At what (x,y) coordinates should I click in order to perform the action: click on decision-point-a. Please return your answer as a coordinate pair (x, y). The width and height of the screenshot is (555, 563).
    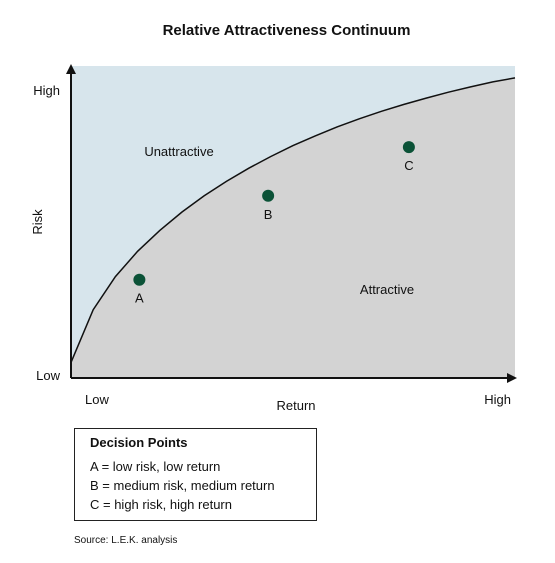
    Looking at the image, I should click on (139, 279).